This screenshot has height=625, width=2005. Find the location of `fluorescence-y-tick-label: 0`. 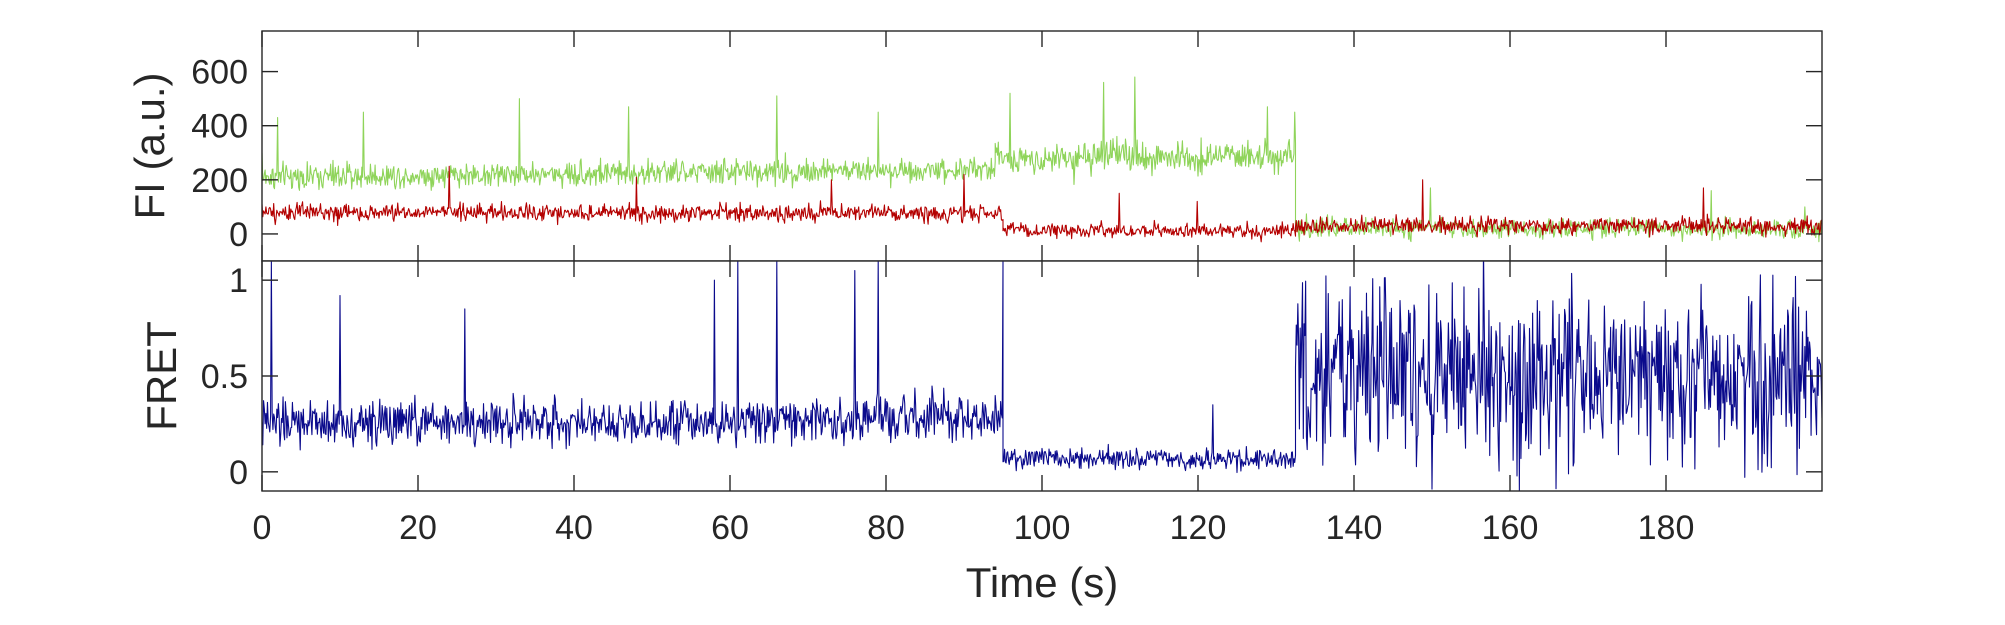

fluorescence-y-tick-label: 0 is located at coordinates (238, 235).